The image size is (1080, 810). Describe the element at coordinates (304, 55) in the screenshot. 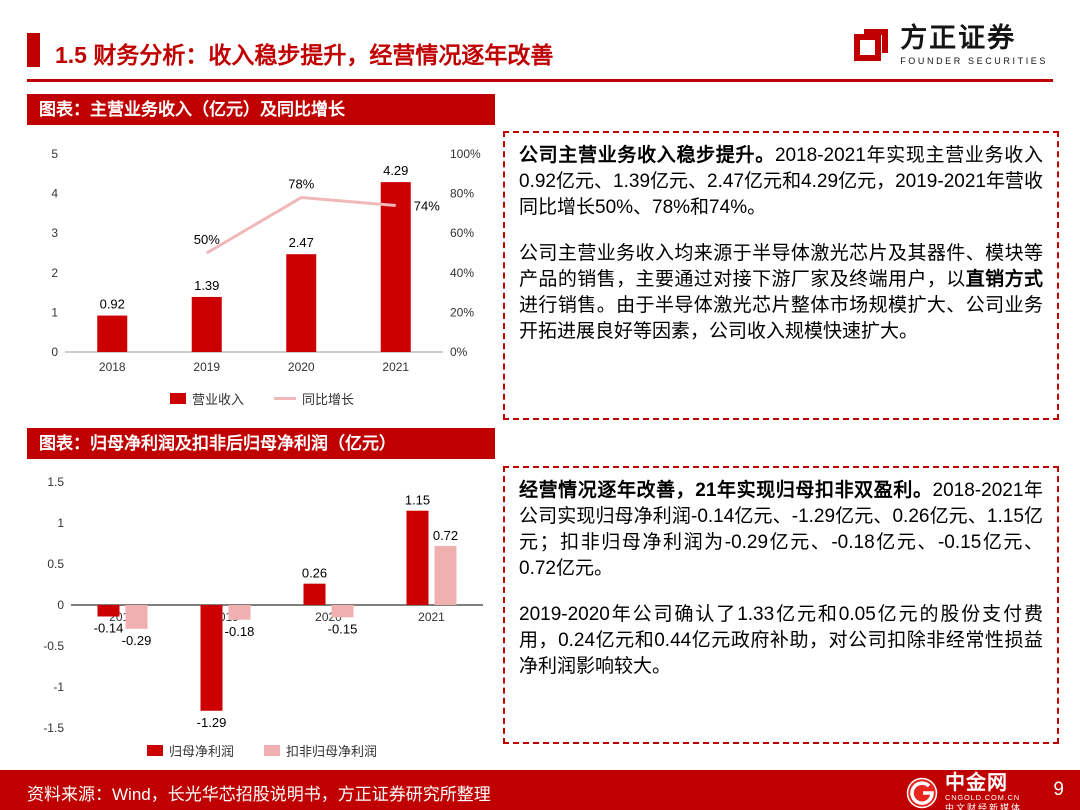

I see `page-title: 1.5 财务分析：收入稳步提升，经营情况逐年改善` at that location.